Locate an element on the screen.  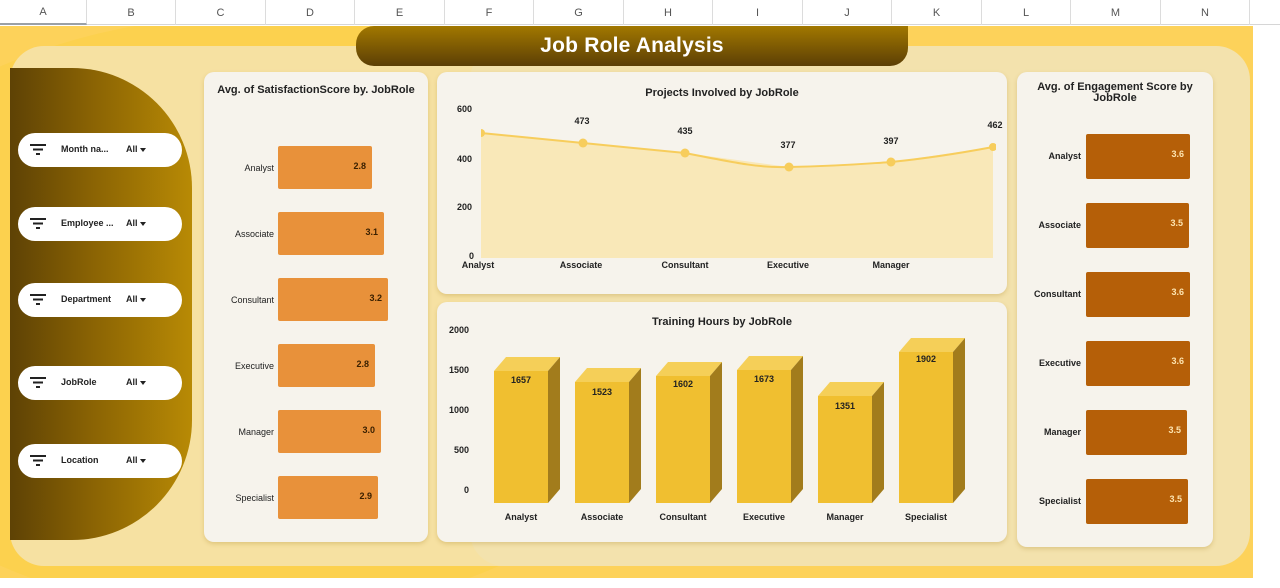
bar-value-label: 1673 is located at coordinates (764, 379).